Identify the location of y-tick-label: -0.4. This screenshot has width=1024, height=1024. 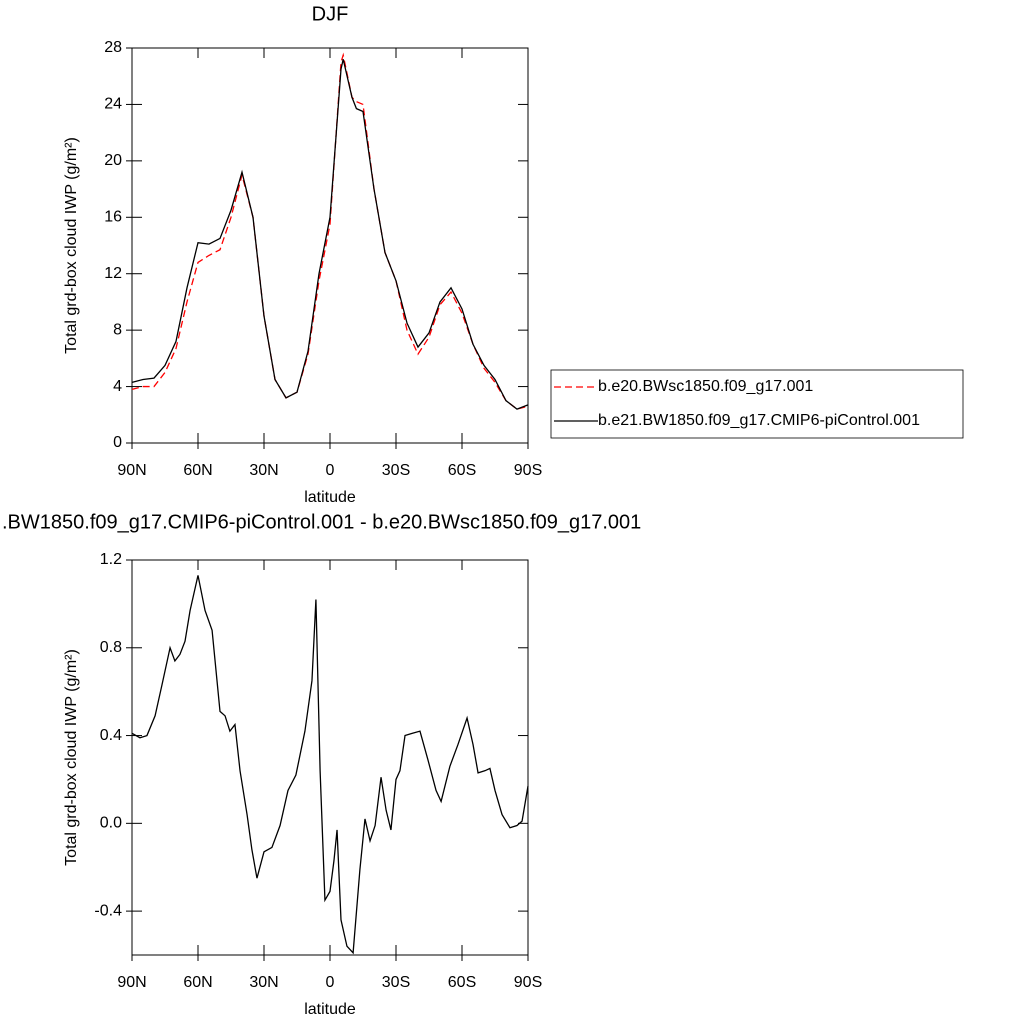
(108, 910).